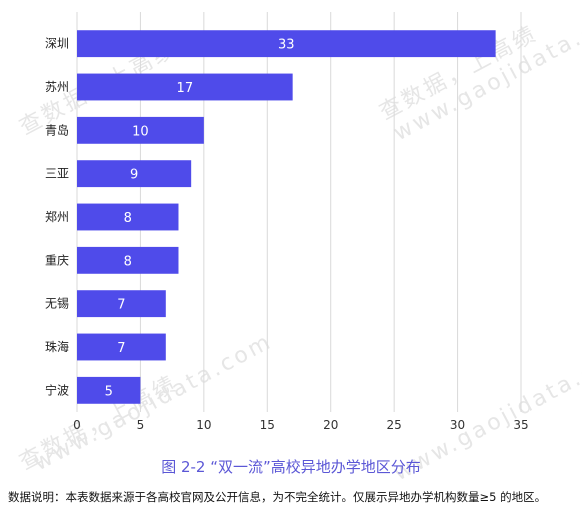 The width and height of the screenshot is (582, 514). Describe the element at coordinates (57, 216) in the screenshot. I see `category-label: 郑州` at that location.